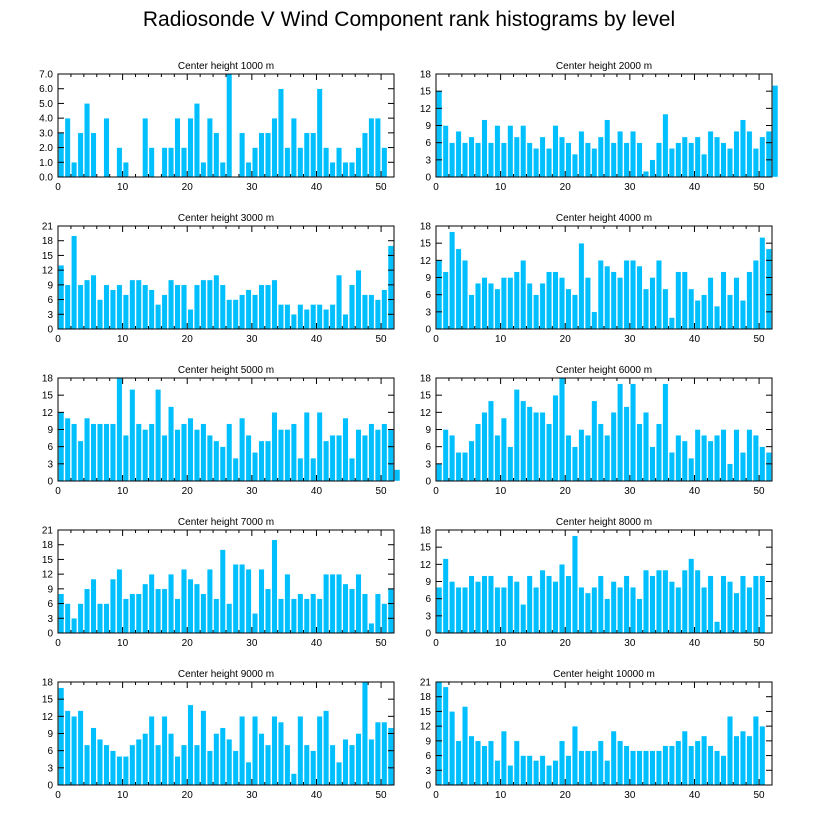 This screenshot has height=824, width=818. Describe the element at coordinates (428, 634) in the screenshot. I see `panel-8-ytick-label: 0` at that location.